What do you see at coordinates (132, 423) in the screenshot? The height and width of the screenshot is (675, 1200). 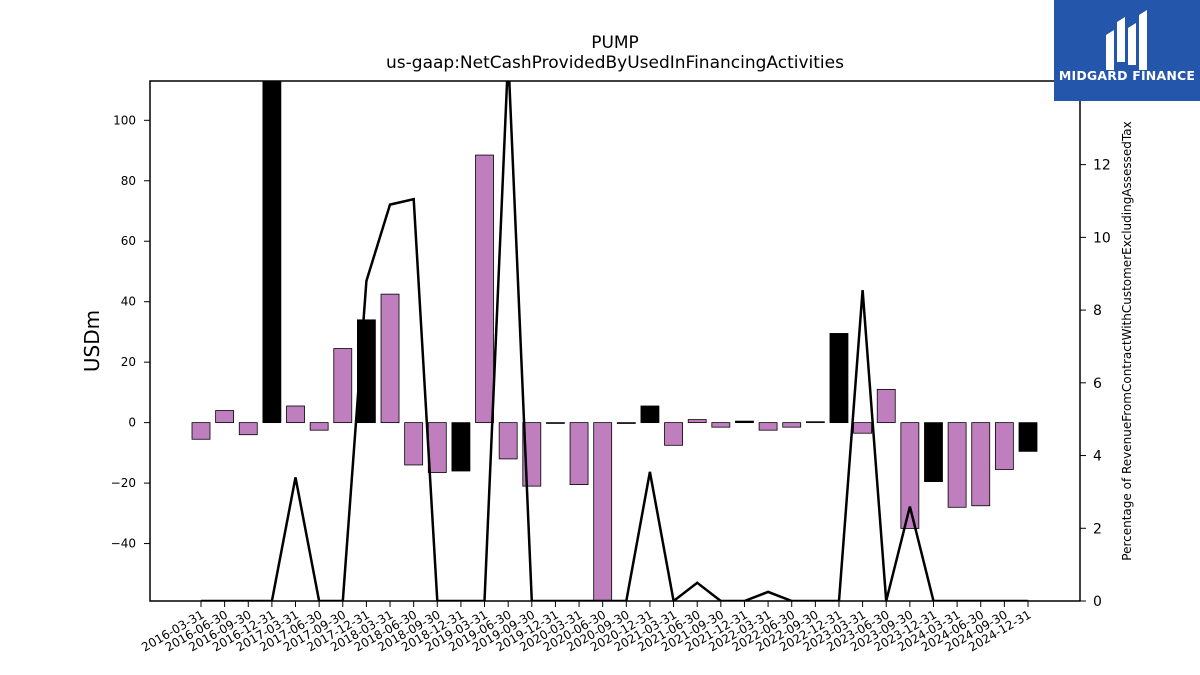 I see `y-tick-label: 0` at bounding box center [132, 423].